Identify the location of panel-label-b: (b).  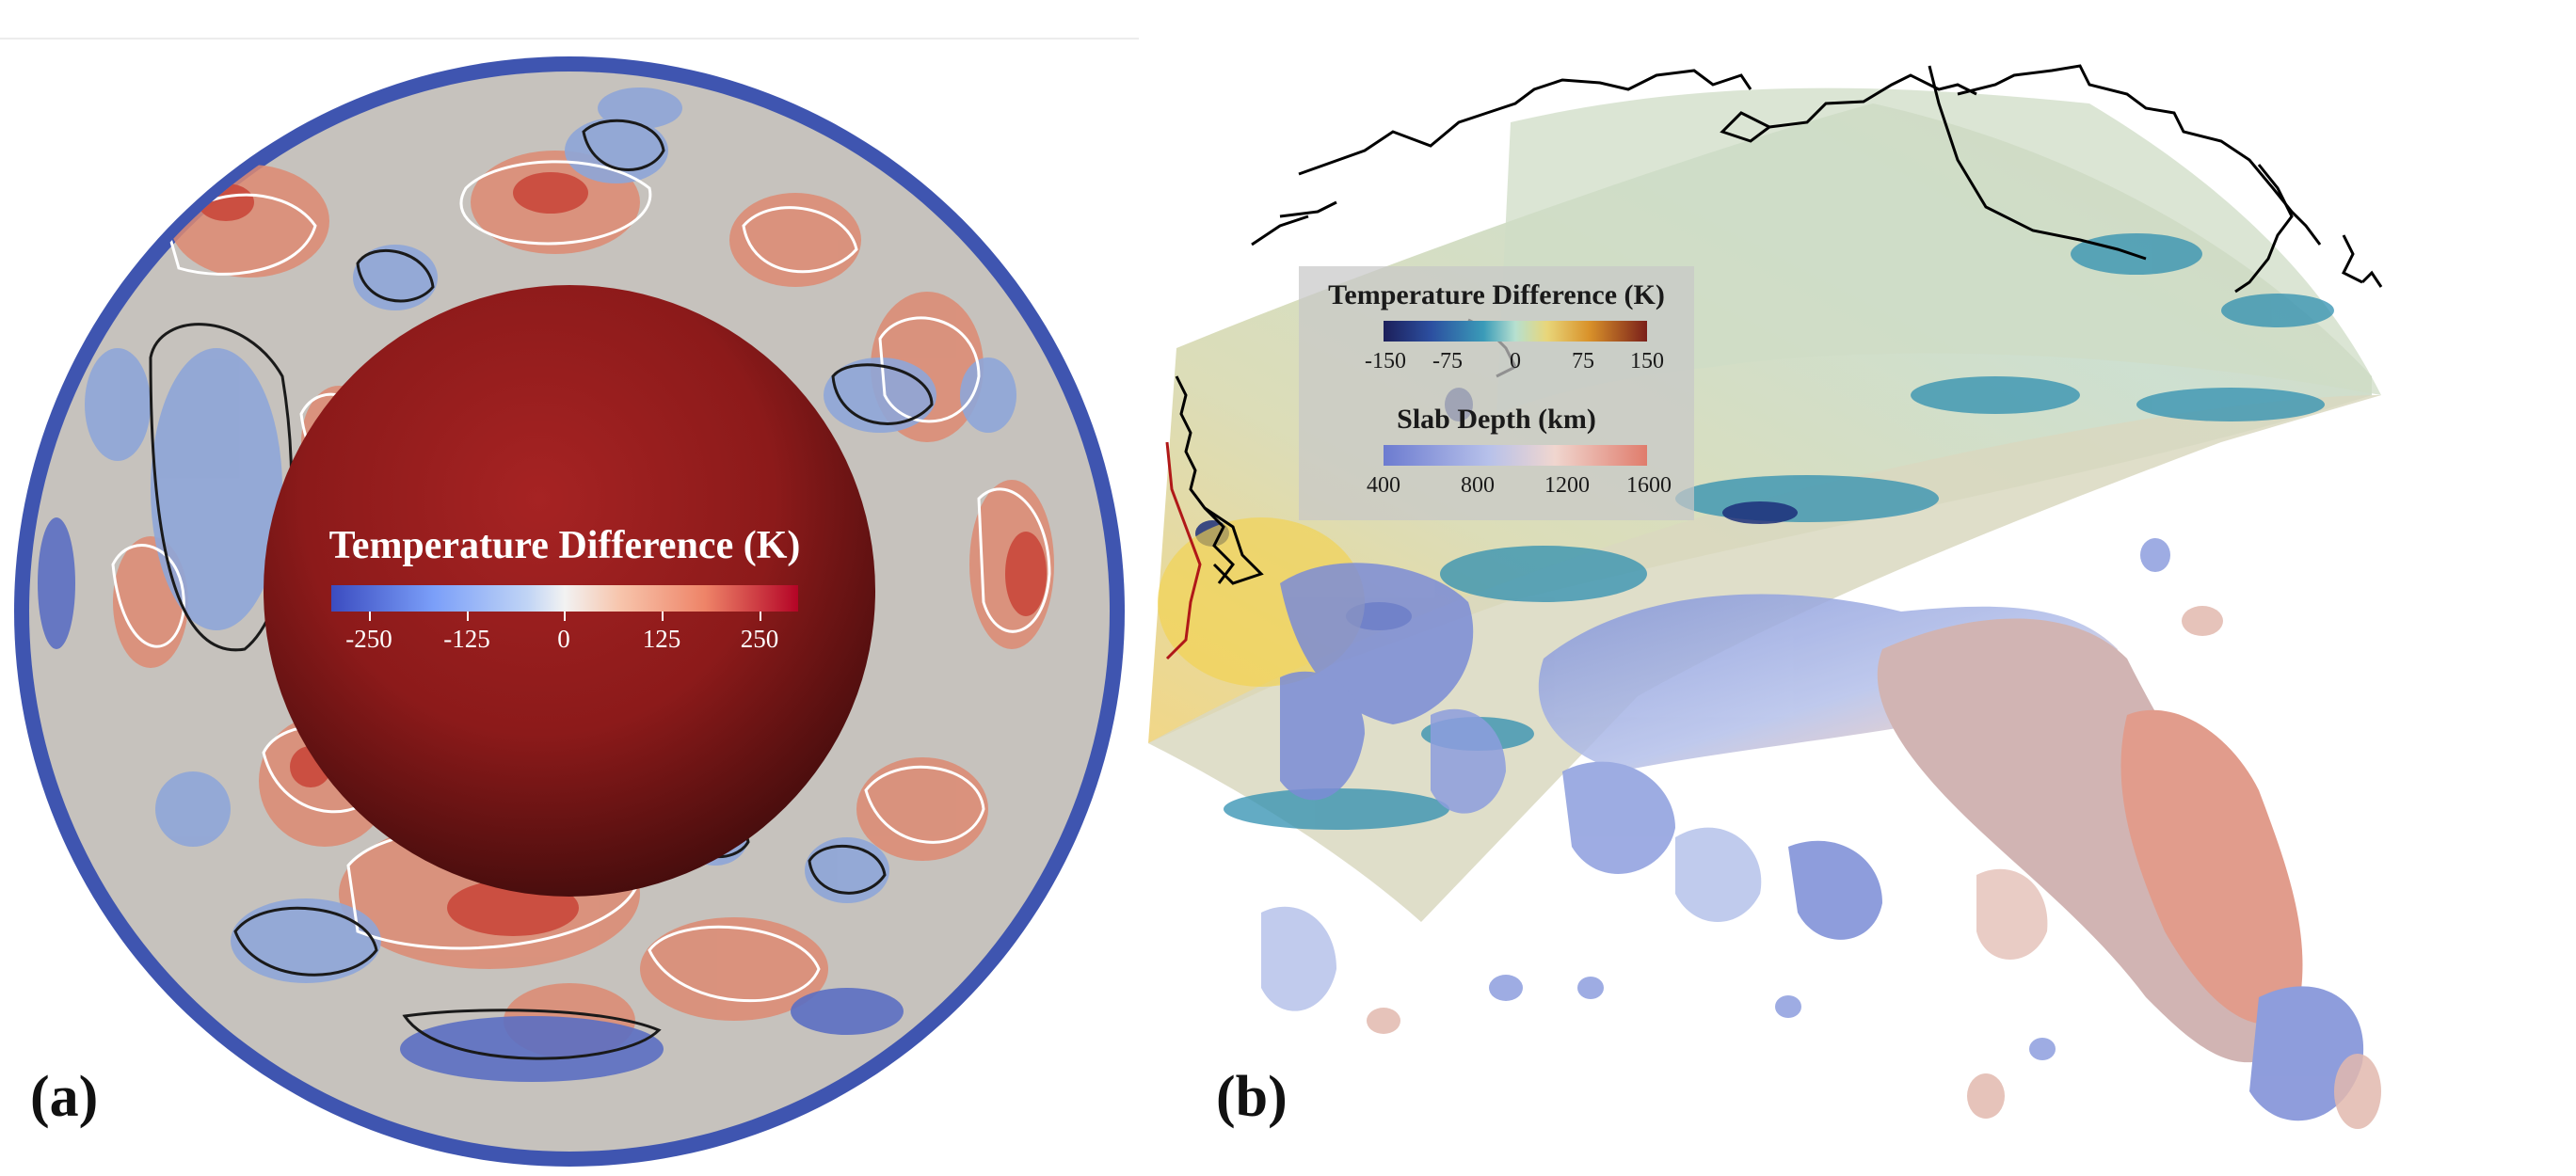
(1252, 1097).